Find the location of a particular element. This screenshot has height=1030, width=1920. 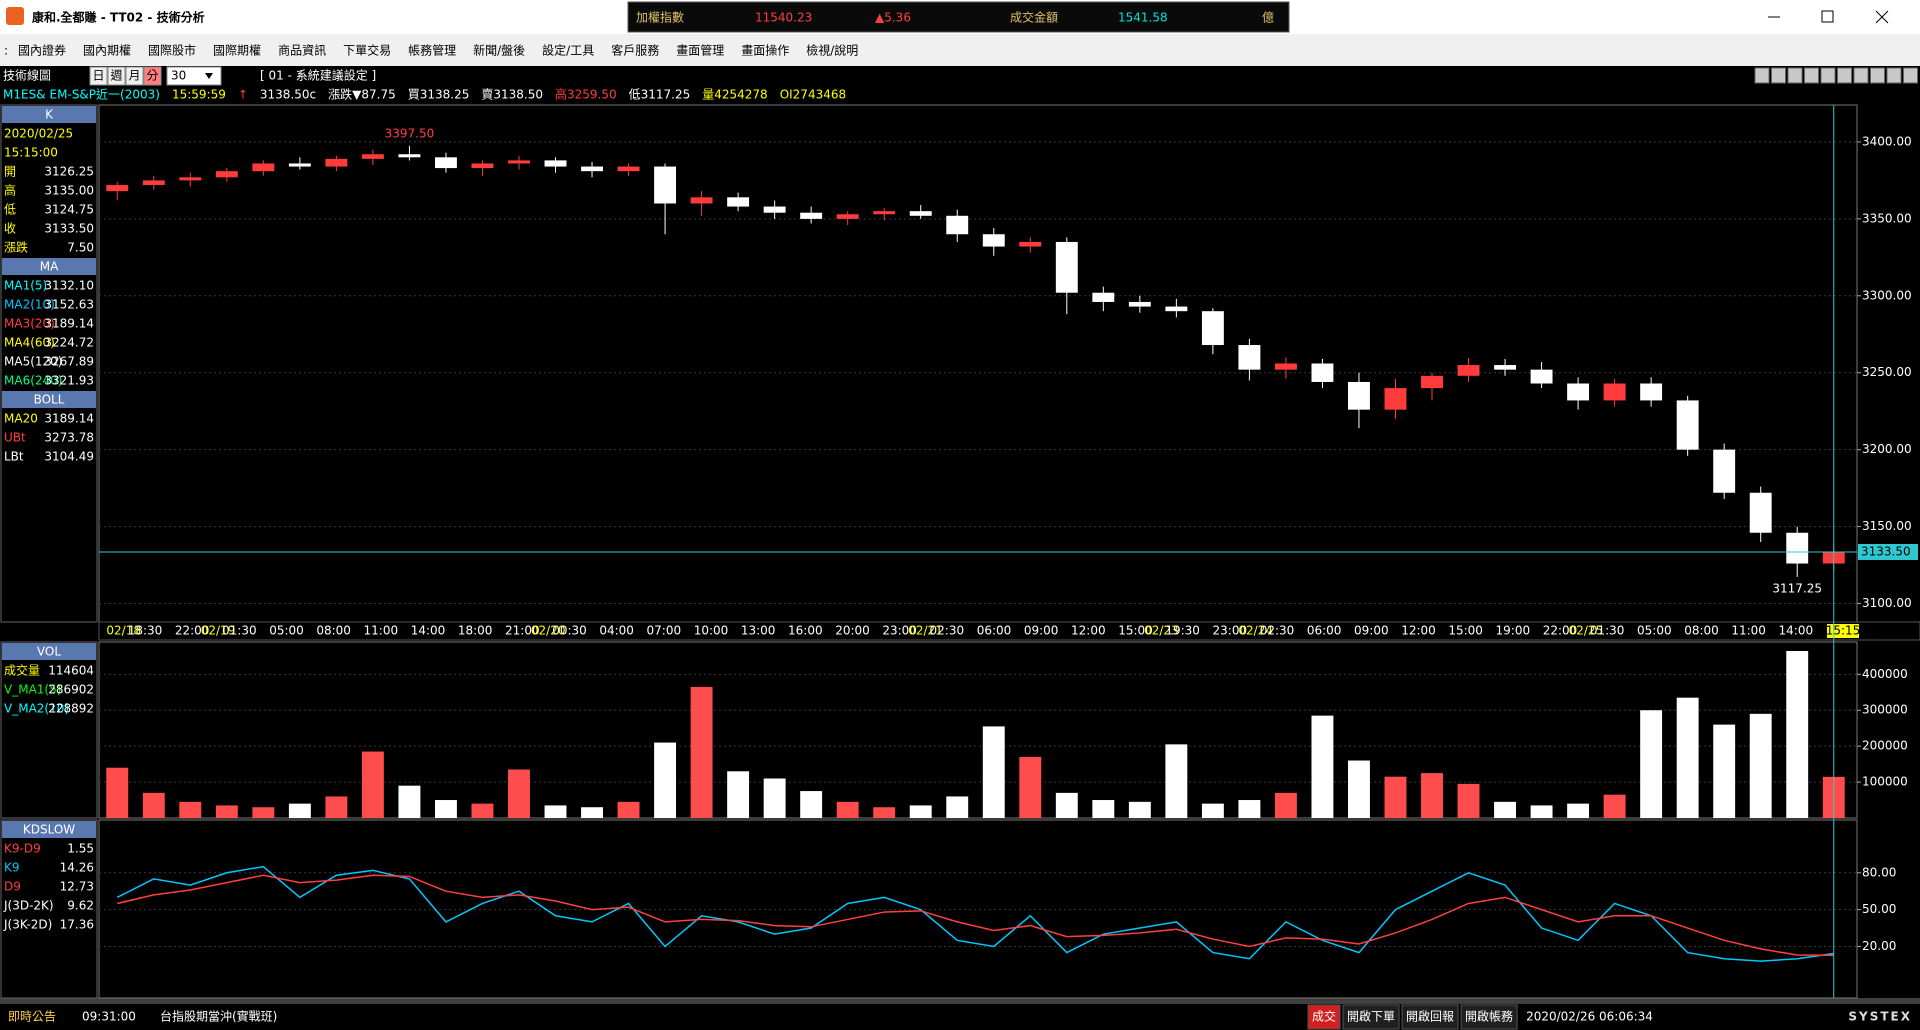

menu-item: 國內證券 is located at coordinates (42, 50).